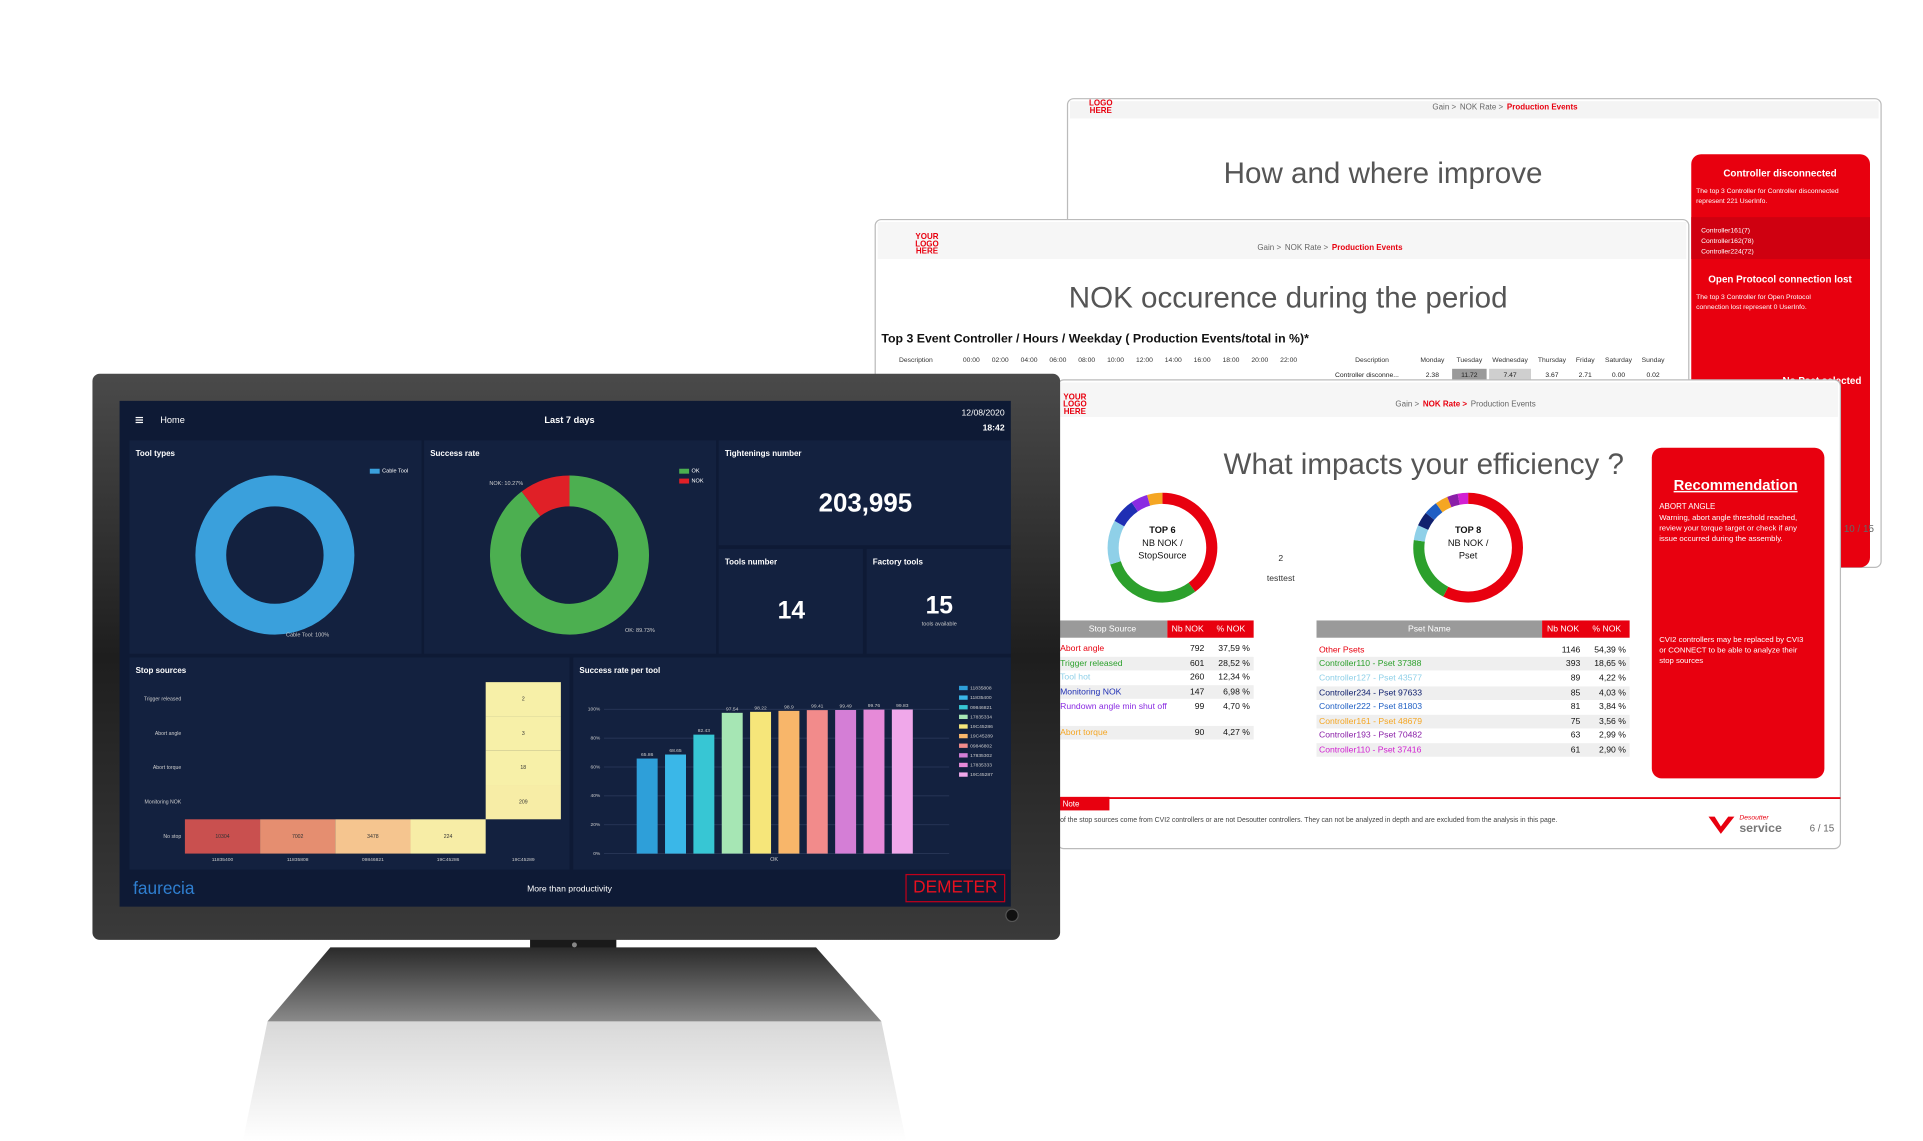  I want to click on middle-label: 2, so click(1280, 558).